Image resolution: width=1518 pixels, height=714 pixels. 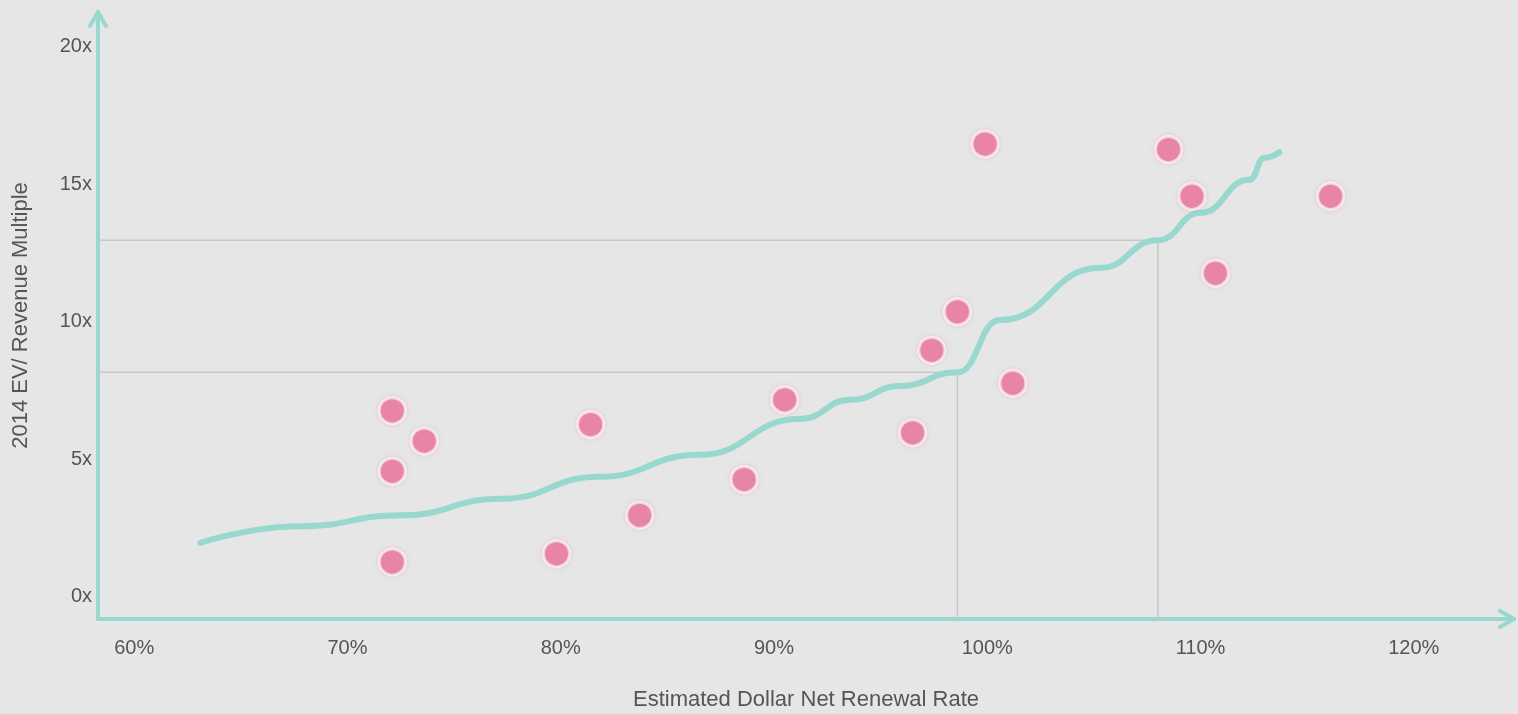 I want to click on x-axis-title: Estimated Dollar Net Renewal Rate, so click(x=806, y=698).